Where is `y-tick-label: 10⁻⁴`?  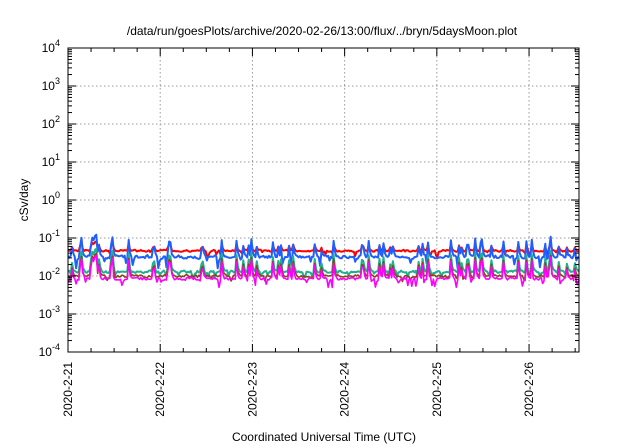
y-tick-label: 10⁻⁴ is located at coordinates (49, 350).